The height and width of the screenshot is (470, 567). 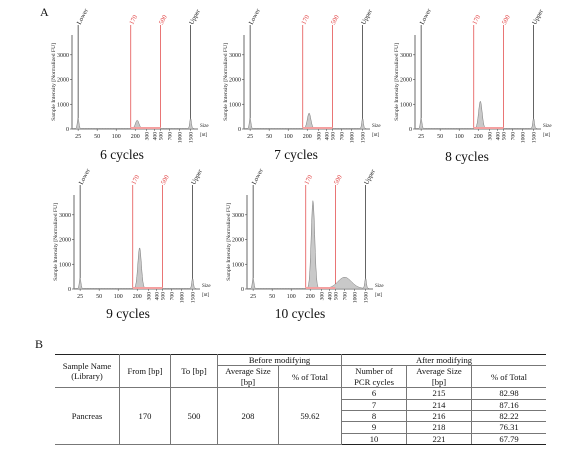 I want to click on cell-cycles: 10, so click(x=374, y=439).